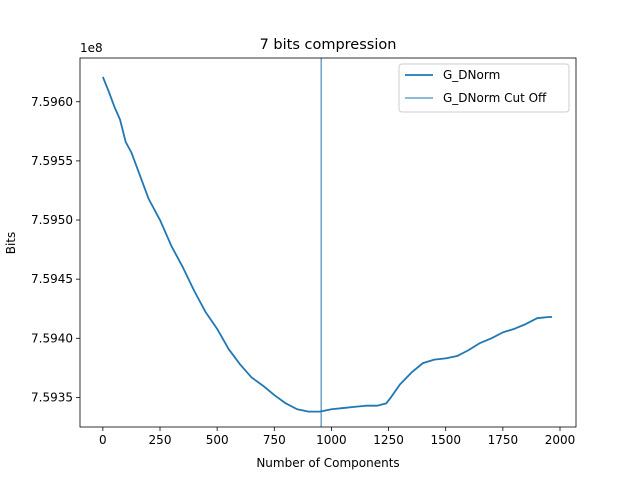 The image size is (640, 480). What do you see at coordinates (274, 440) in the screenshot?
I see `x-tick-label: 750` at bounding box center [274, 440].